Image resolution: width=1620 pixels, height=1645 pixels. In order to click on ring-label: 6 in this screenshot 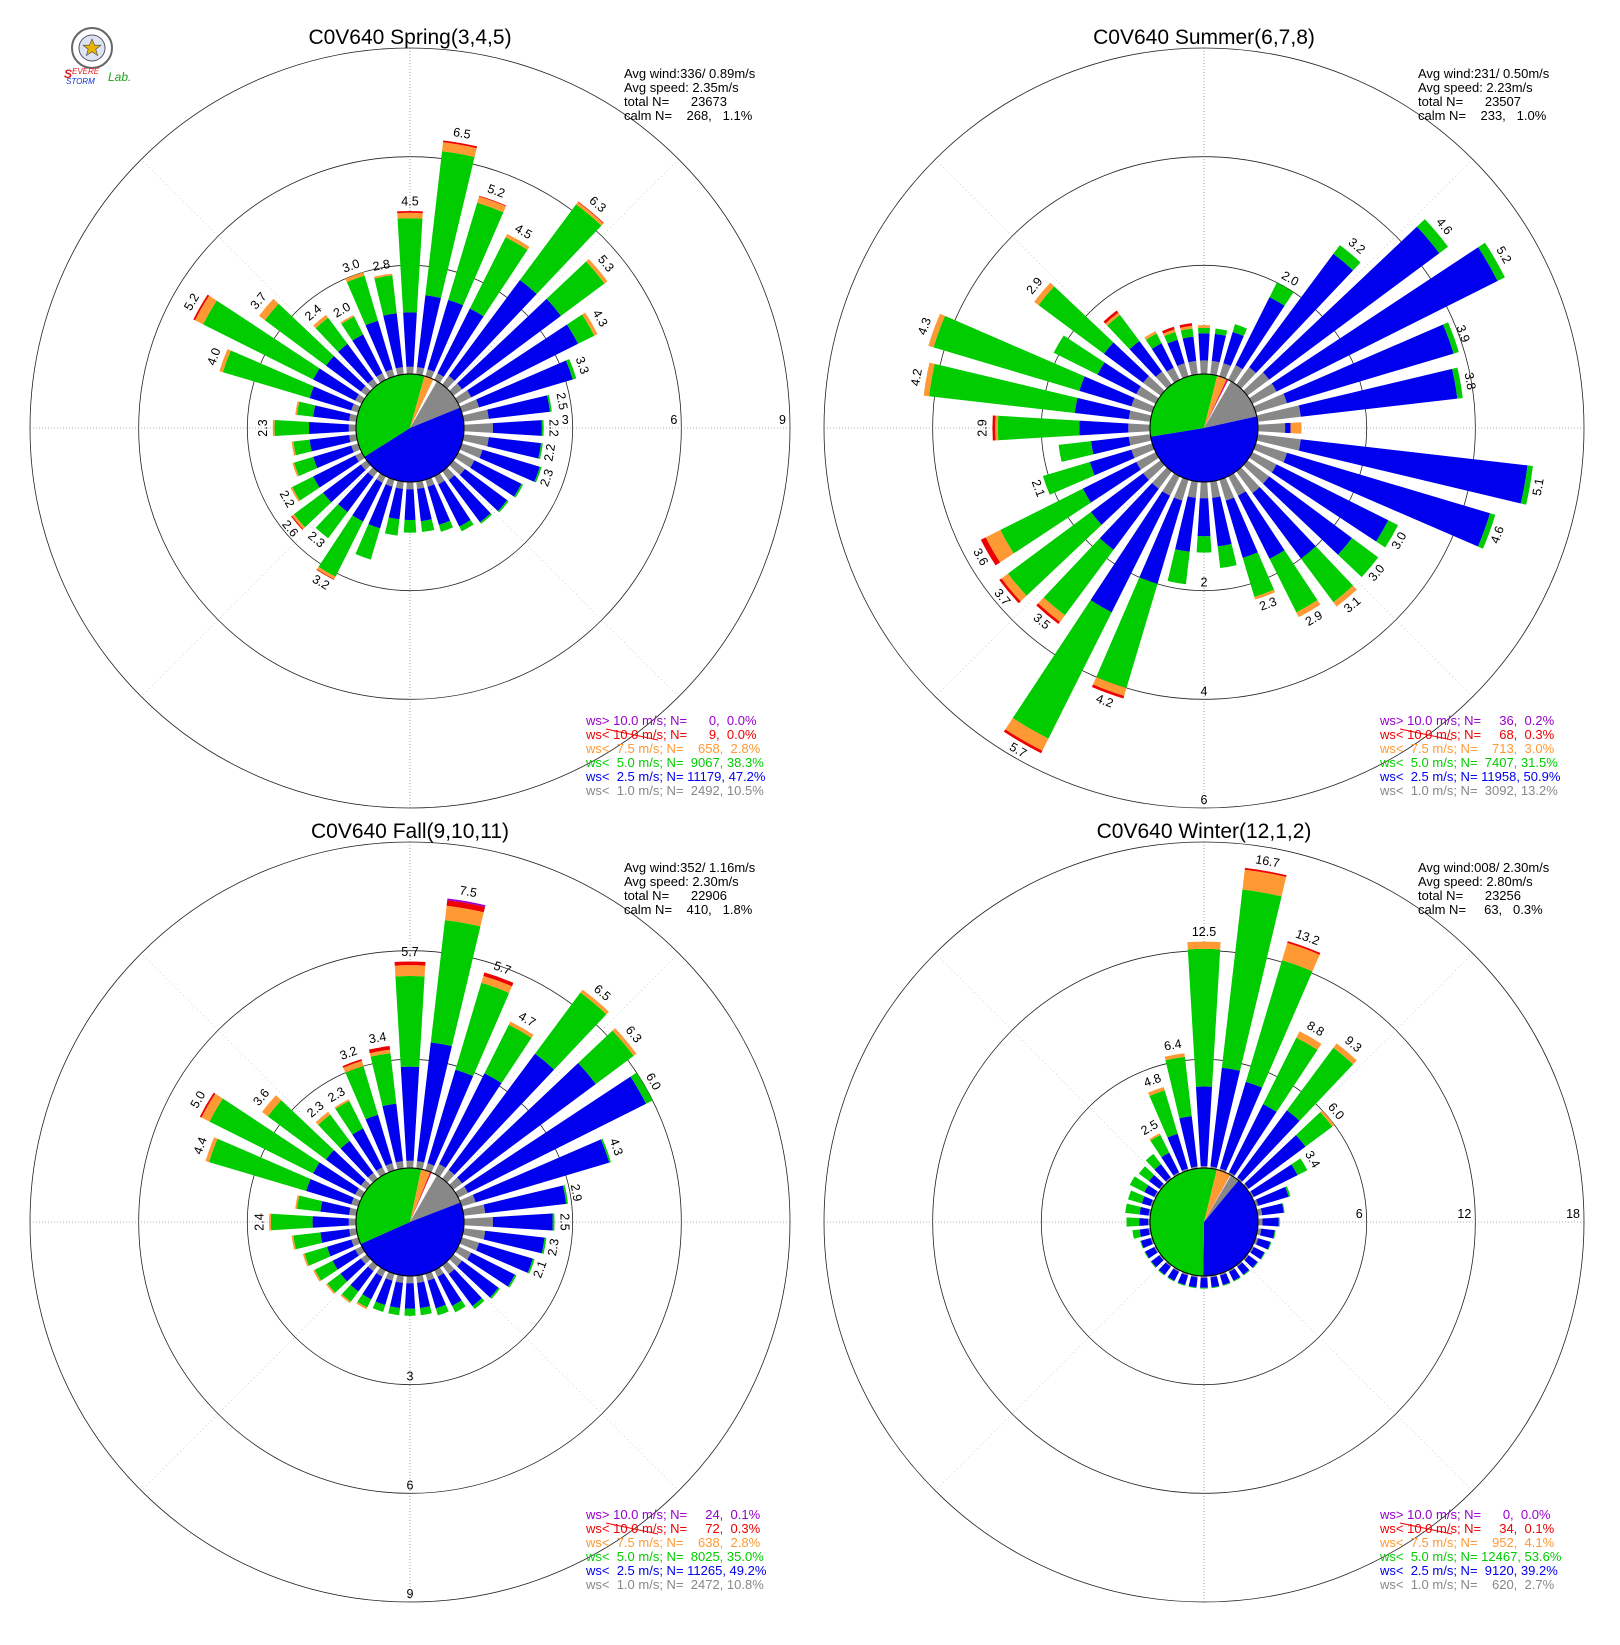, I will do `click(1359, 1214)`.